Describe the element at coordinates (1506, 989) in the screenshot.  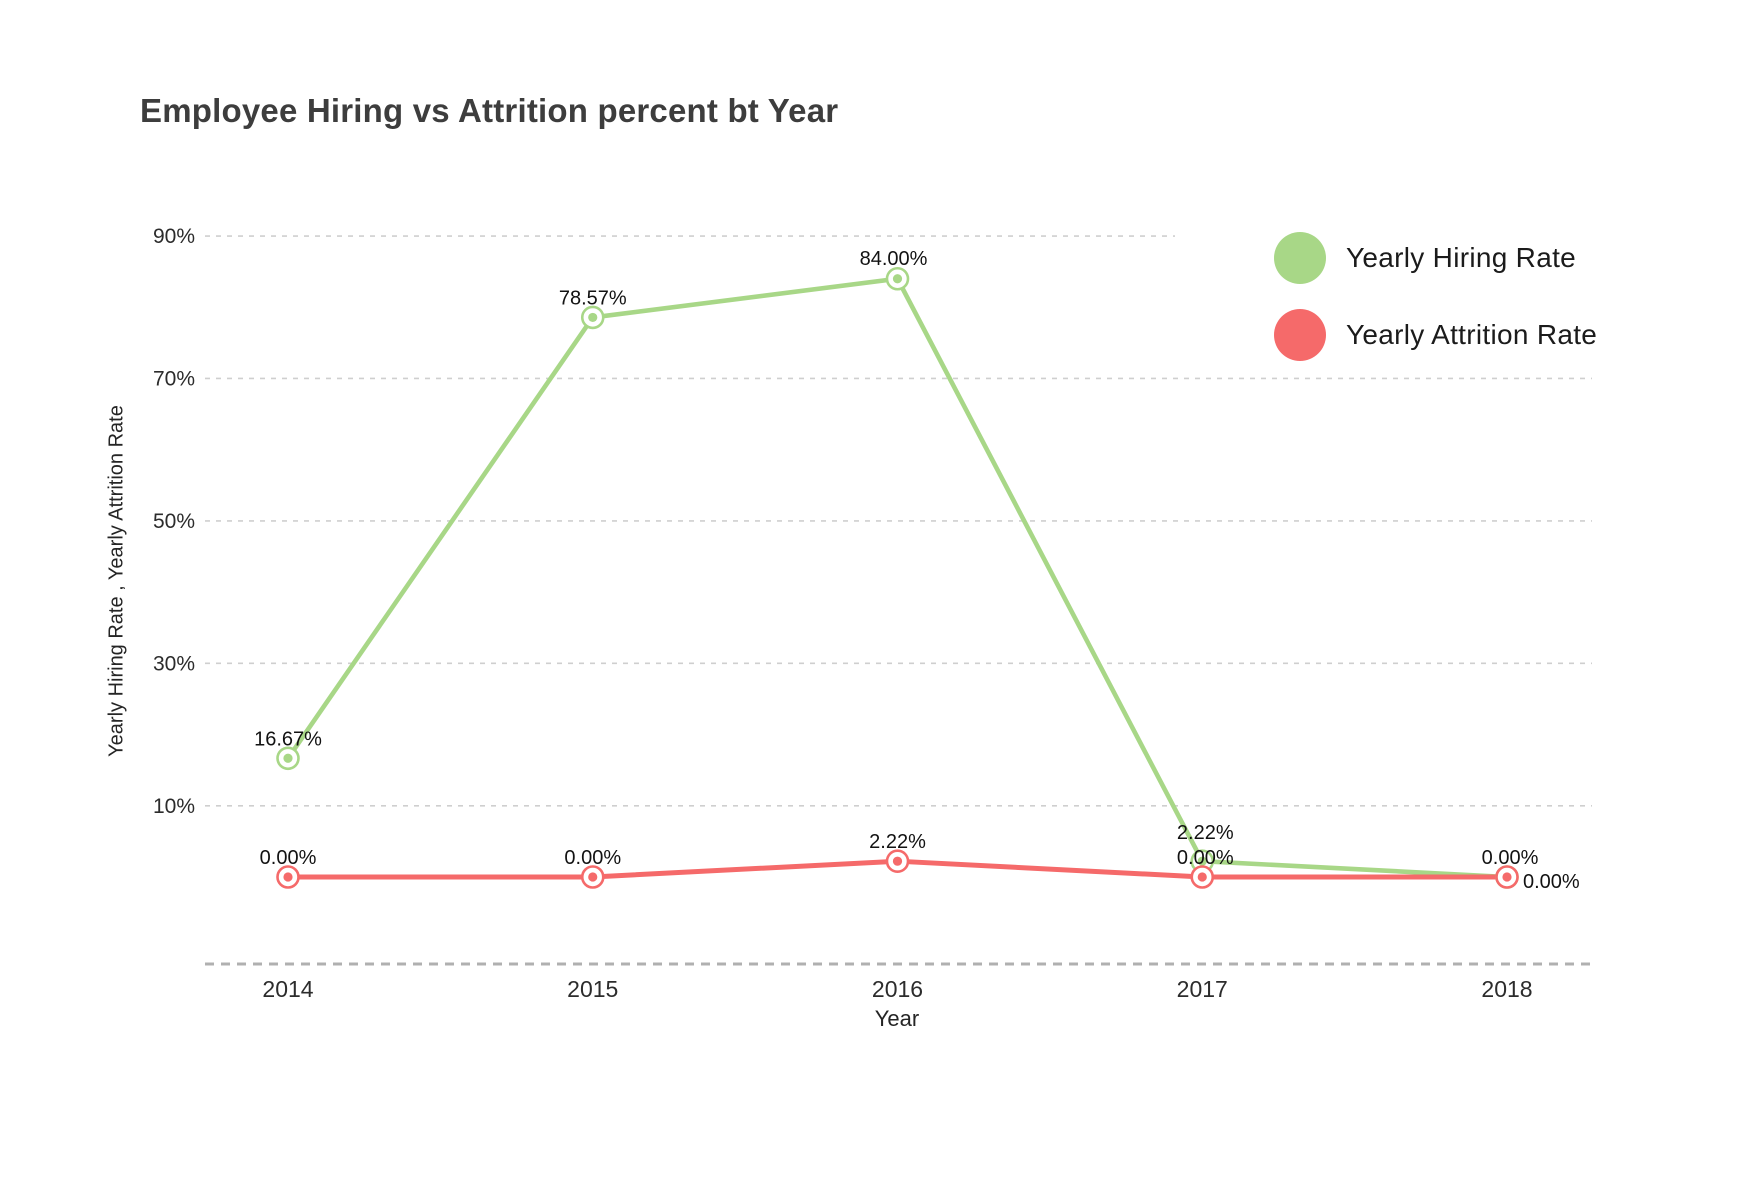
I see `x-tick-2018: 2018` at that location.